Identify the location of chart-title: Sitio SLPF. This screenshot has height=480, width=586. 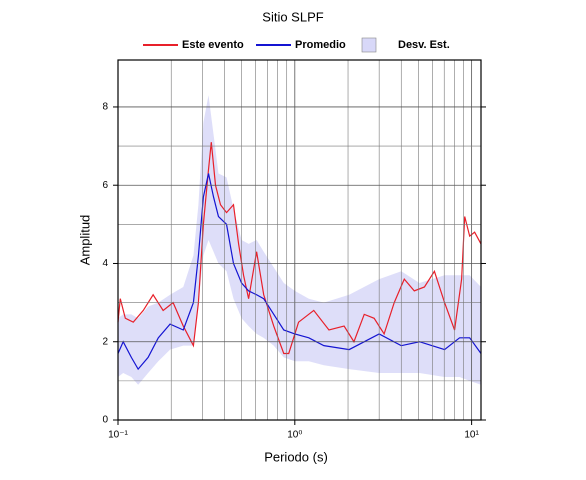
(292, 16).